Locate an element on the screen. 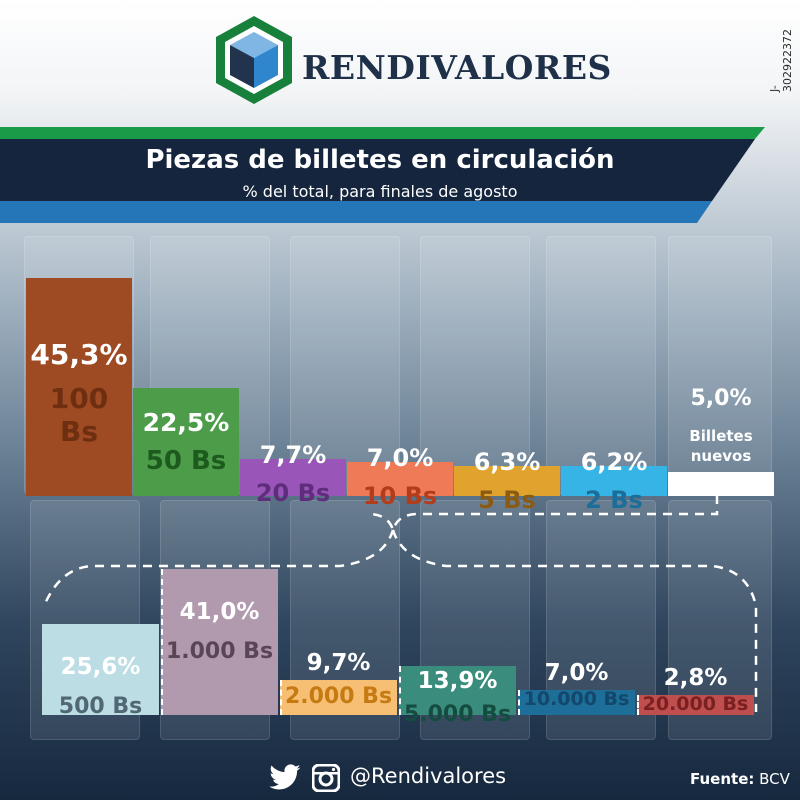  chart-title: Piezas de billetes en circulación is located at coordinates (380, 160).